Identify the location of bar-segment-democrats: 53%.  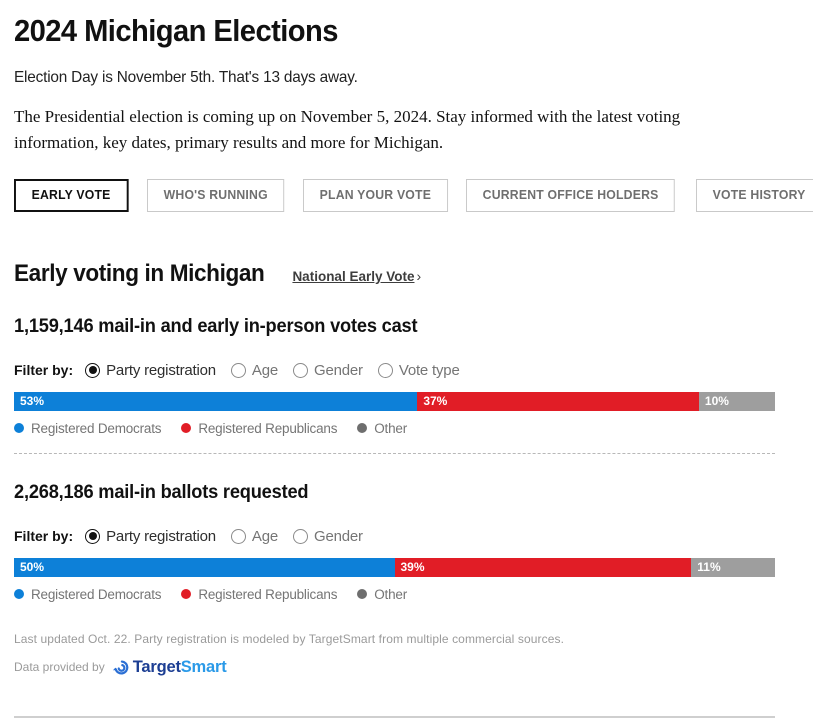
(216, 401).